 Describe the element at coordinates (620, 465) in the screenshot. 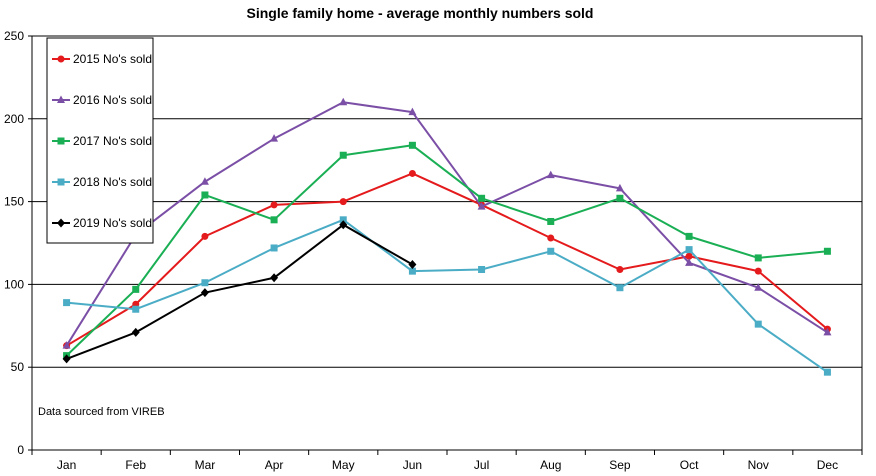

I see `x-tick-label: Sep` at that location.